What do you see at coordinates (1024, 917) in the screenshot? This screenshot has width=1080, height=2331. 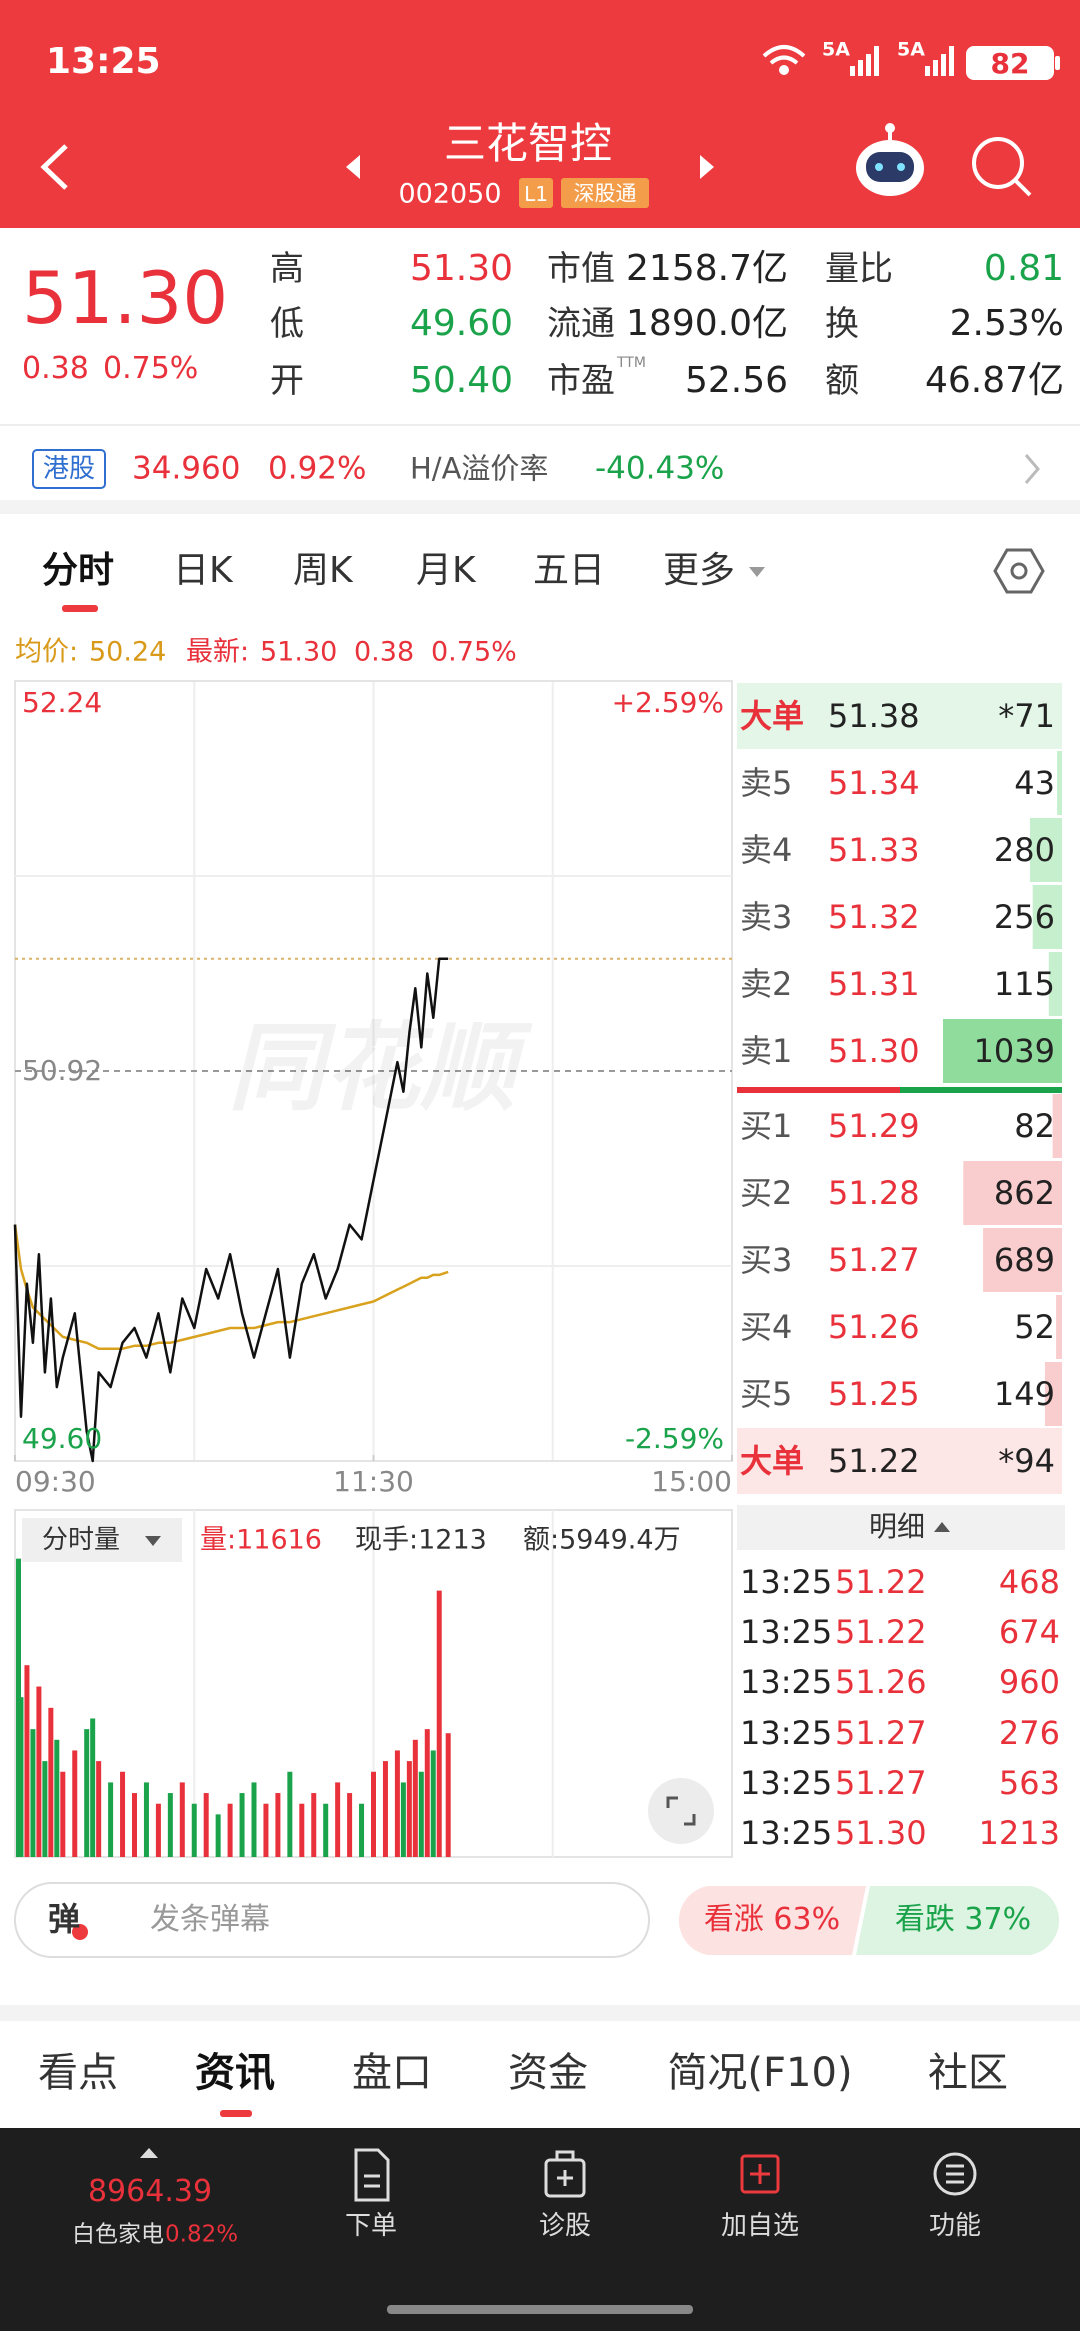 I see `book-volume: 256` at bounding box center [1024, 917].